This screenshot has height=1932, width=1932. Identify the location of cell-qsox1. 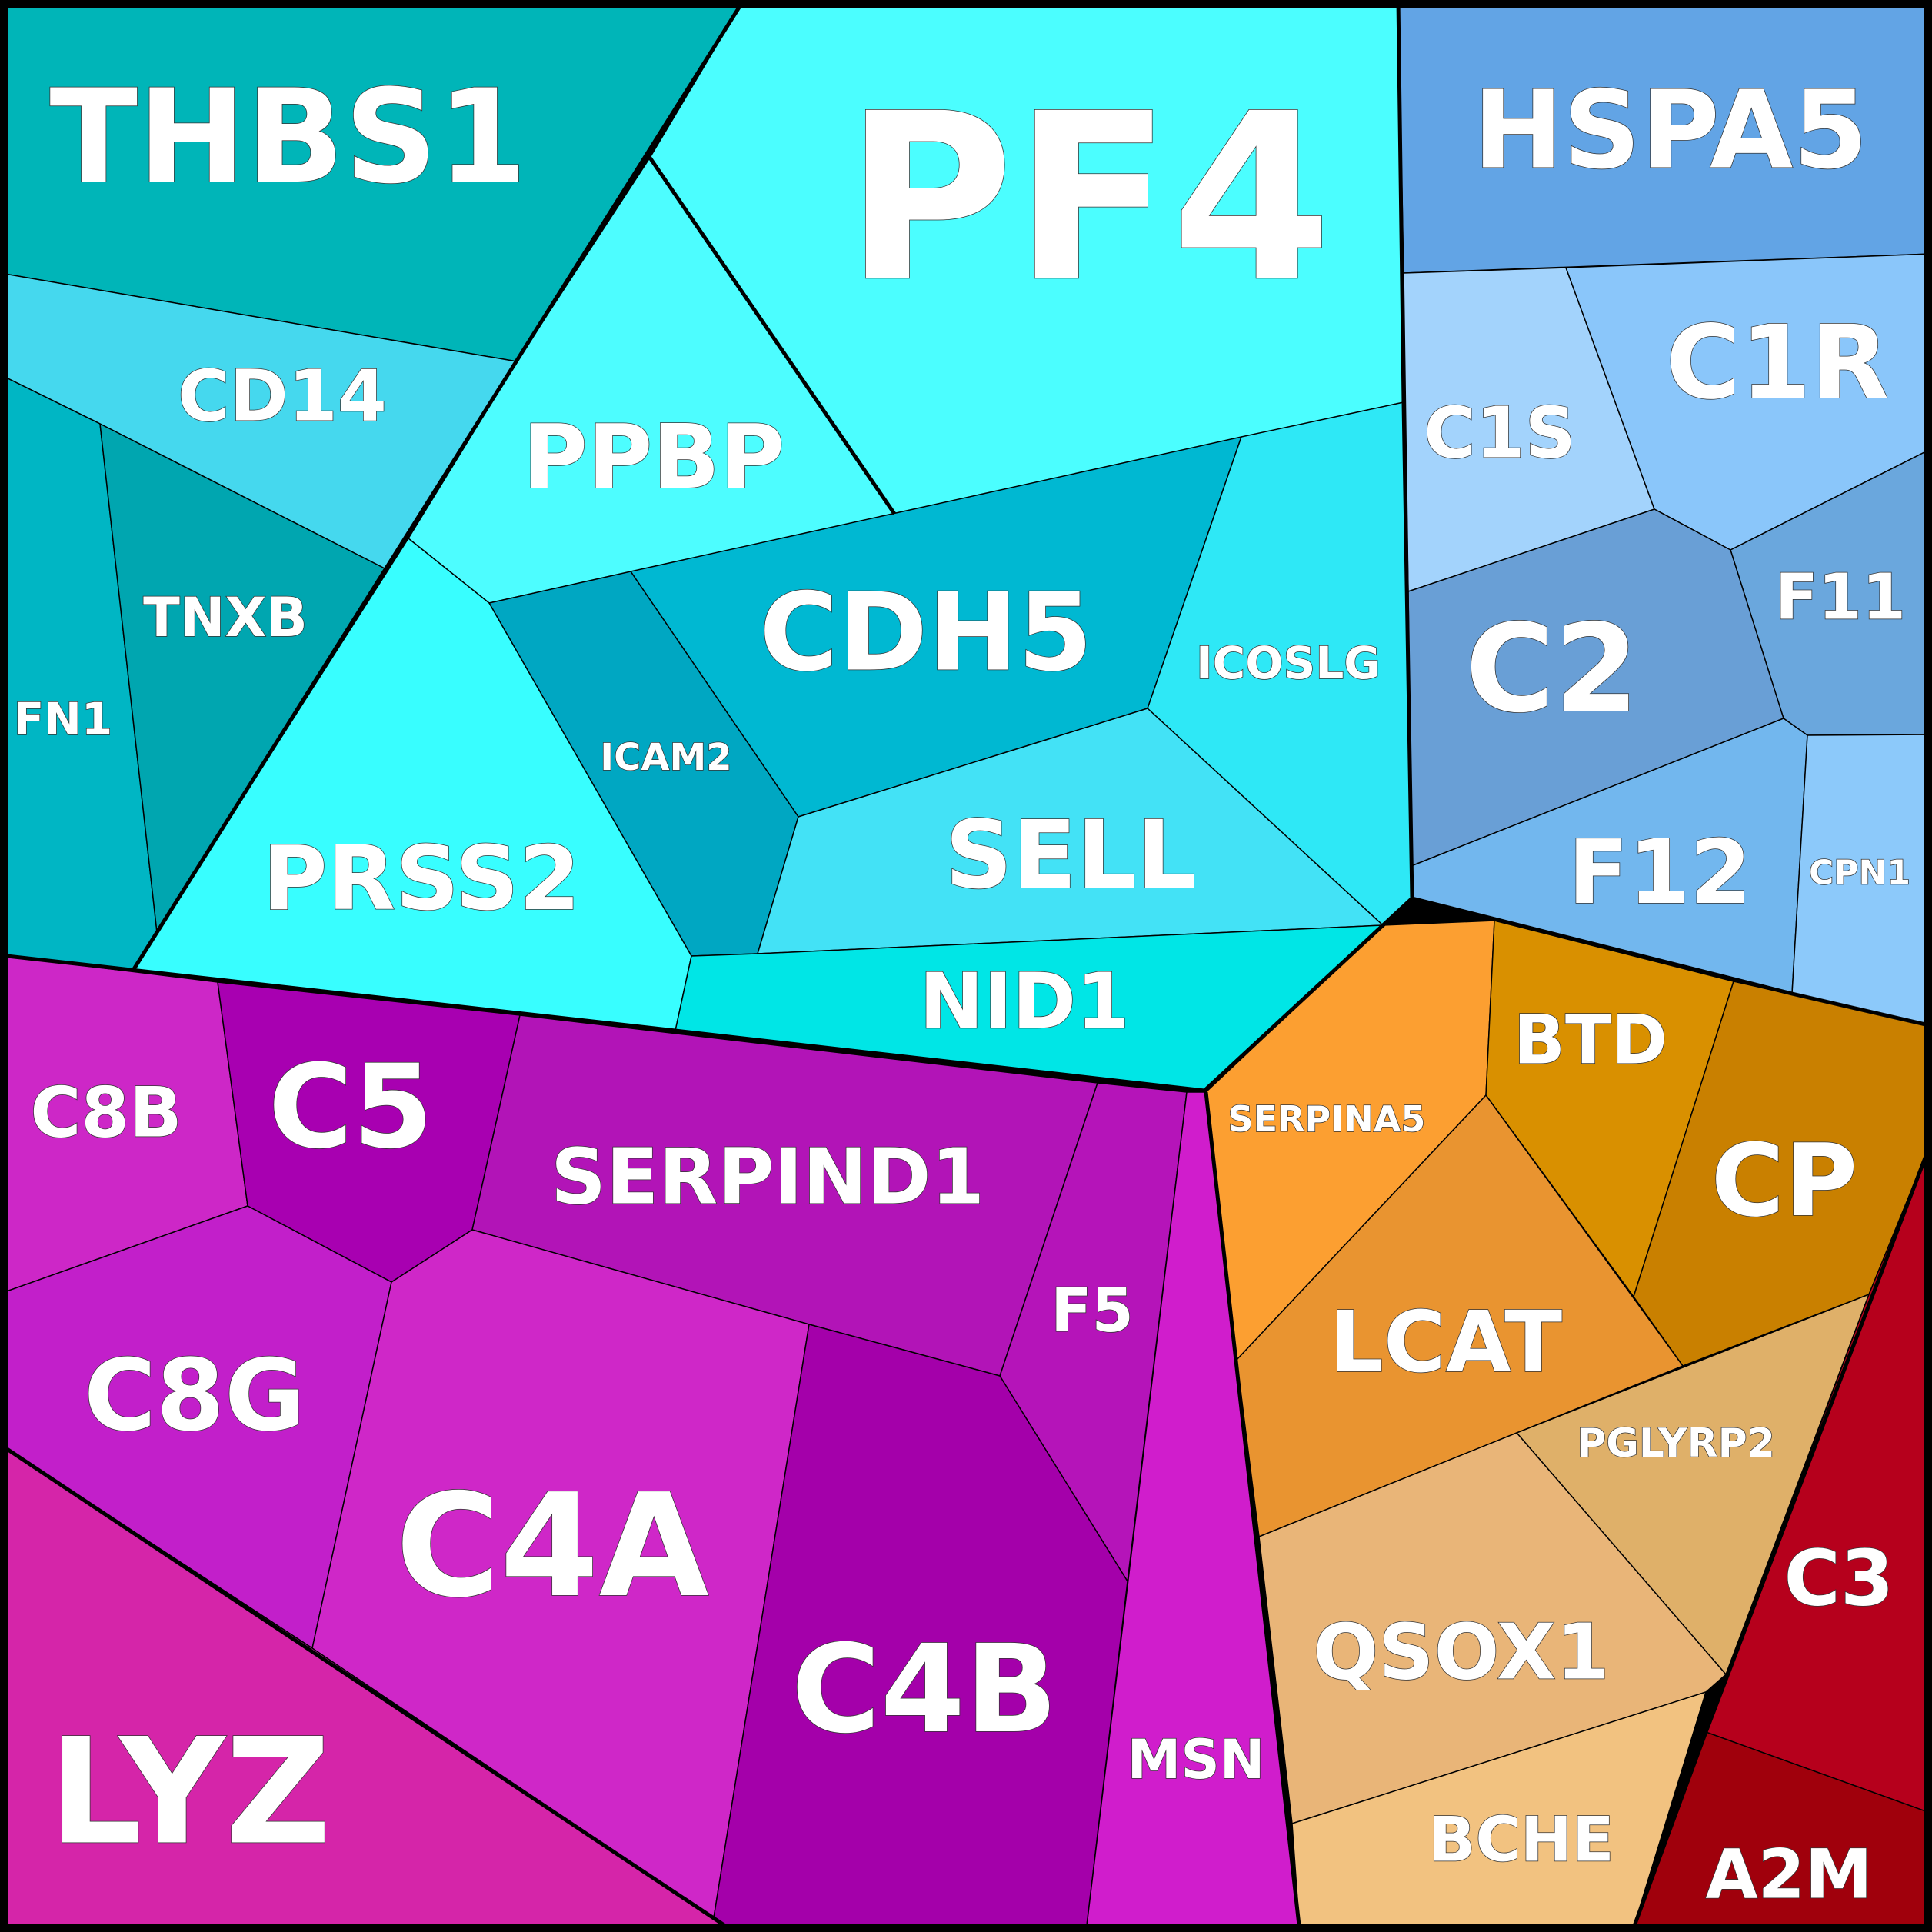
(1492, 1628).